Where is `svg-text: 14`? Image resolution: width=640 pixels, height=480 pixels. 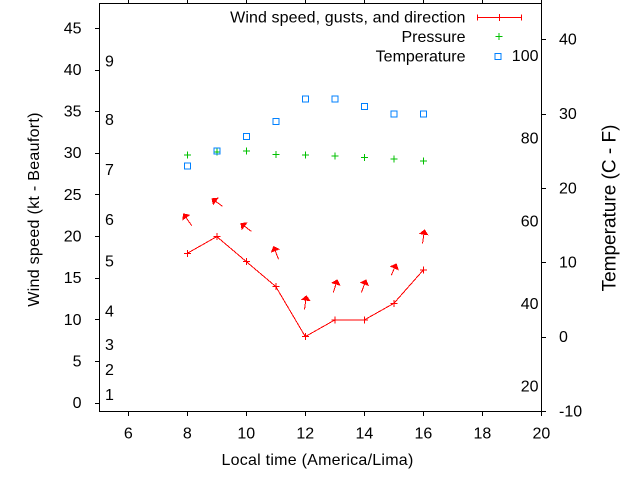 svg-text: 14 is located at coordinates (365, 434).